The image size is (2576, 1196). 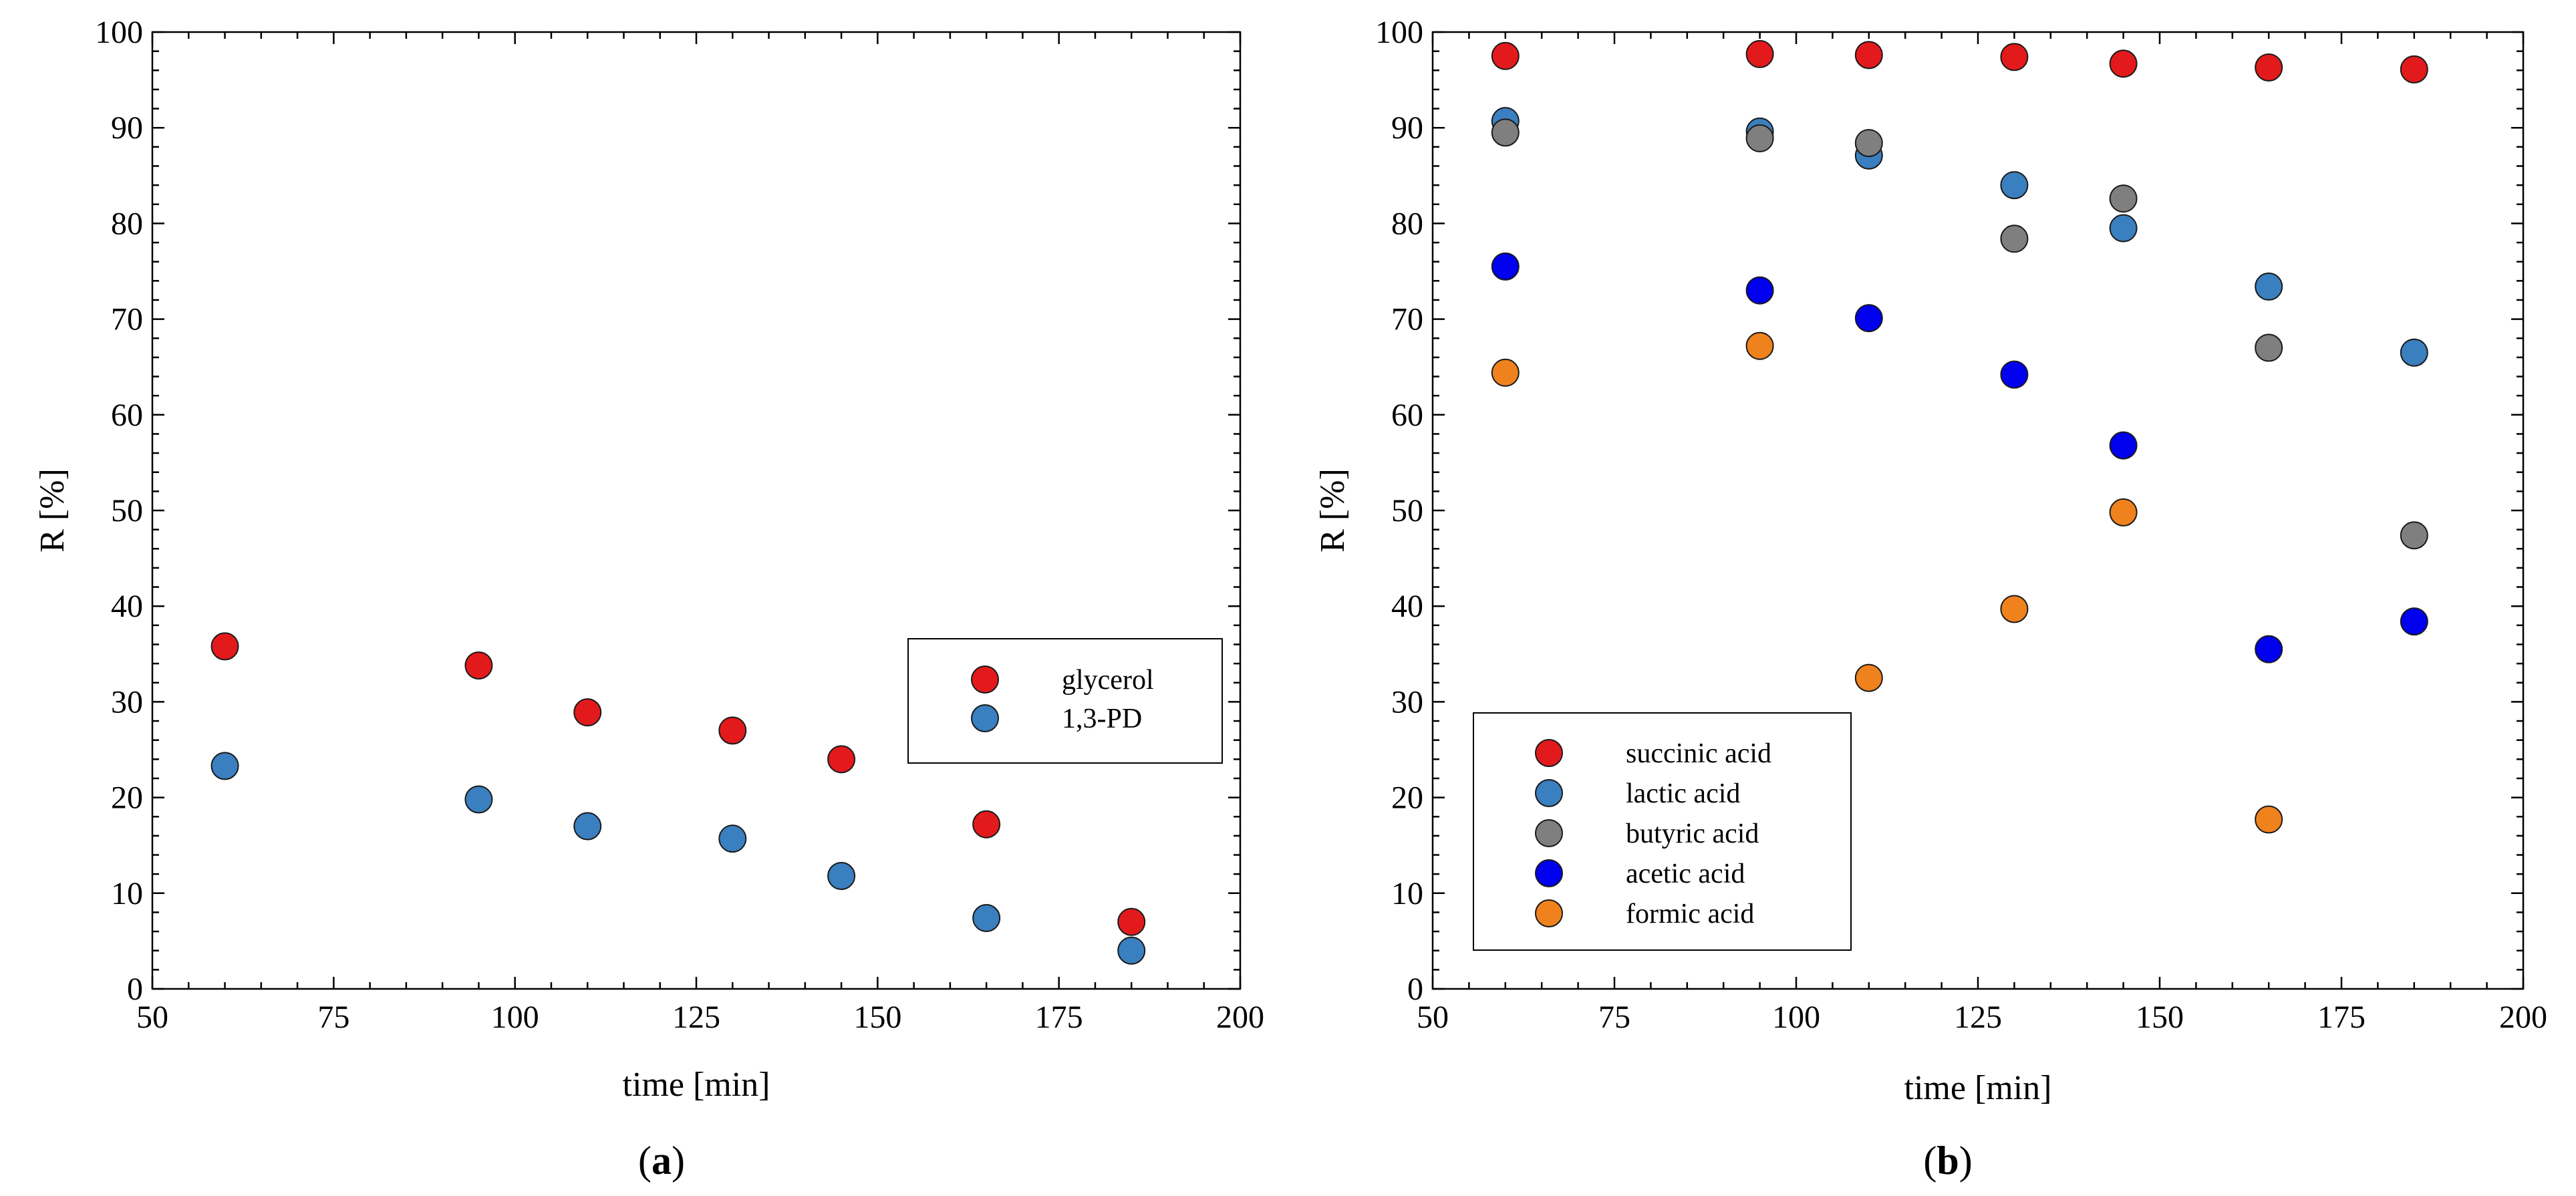 I want to click on panel-b-x-tick-label: 175, so click(x=2341, y=1017).